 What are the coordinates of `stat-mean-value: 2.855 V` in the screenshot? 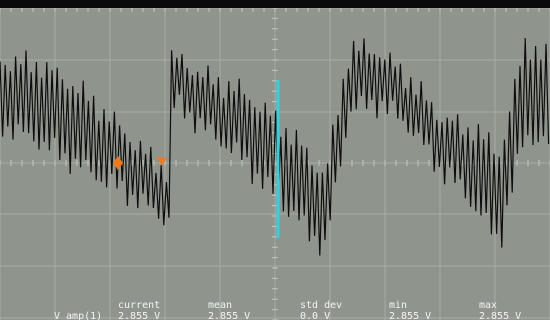 It's located at (229, 315).